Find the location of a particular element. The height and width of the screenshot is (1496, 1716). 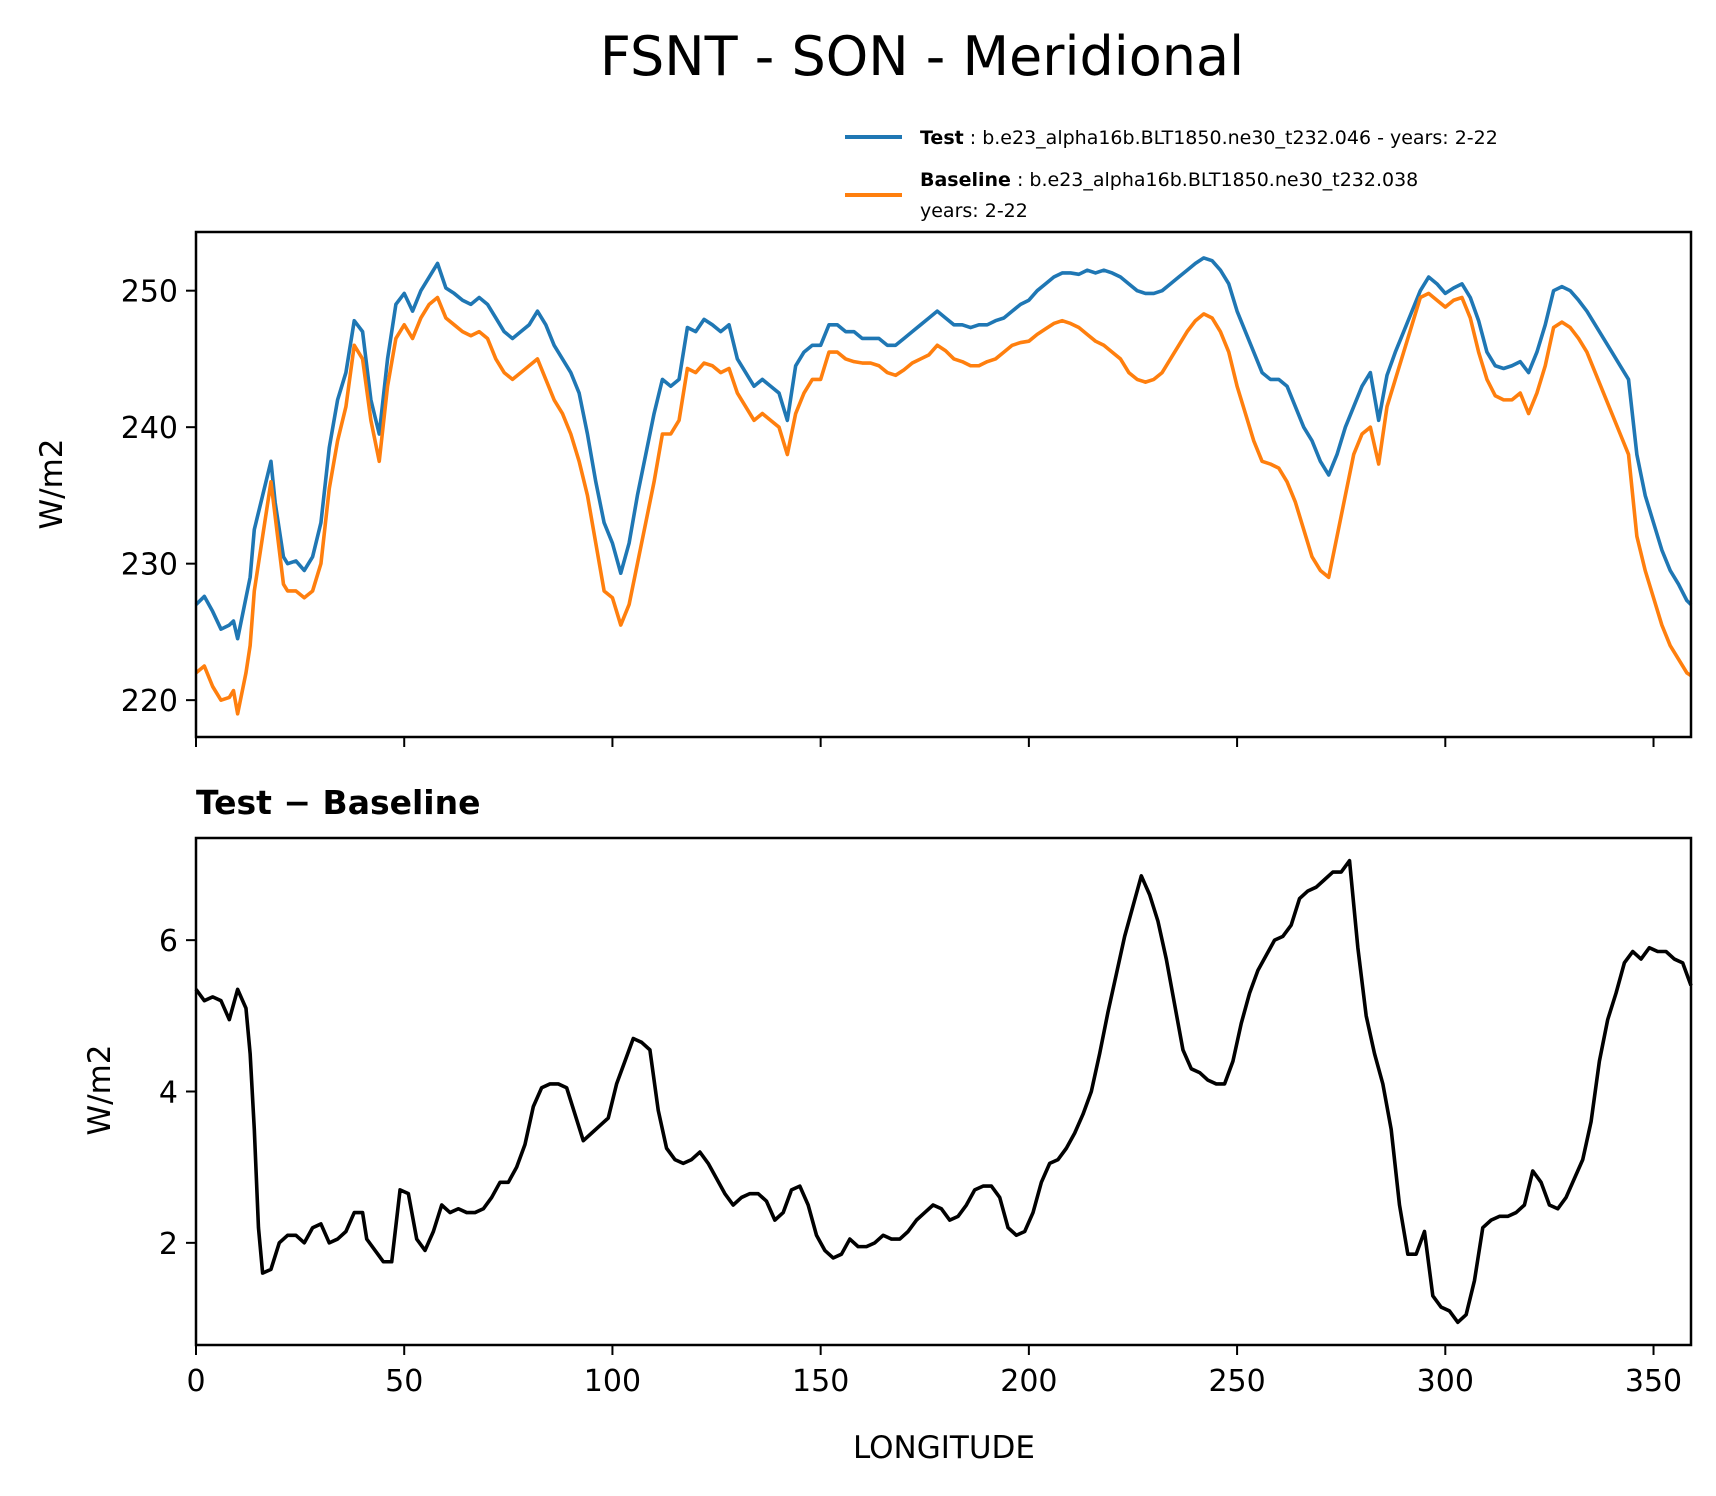

x-axis-label: LONGITUDE is located at coordinates (944, 1448).